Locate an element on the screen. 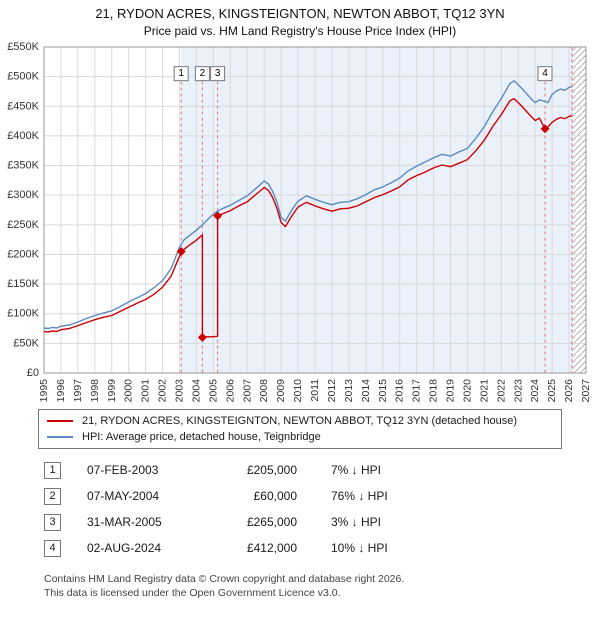 The height and width of the screenshot is (620, 600). x-axis-tick-label: 2017 is located at coordinates (417, 391).